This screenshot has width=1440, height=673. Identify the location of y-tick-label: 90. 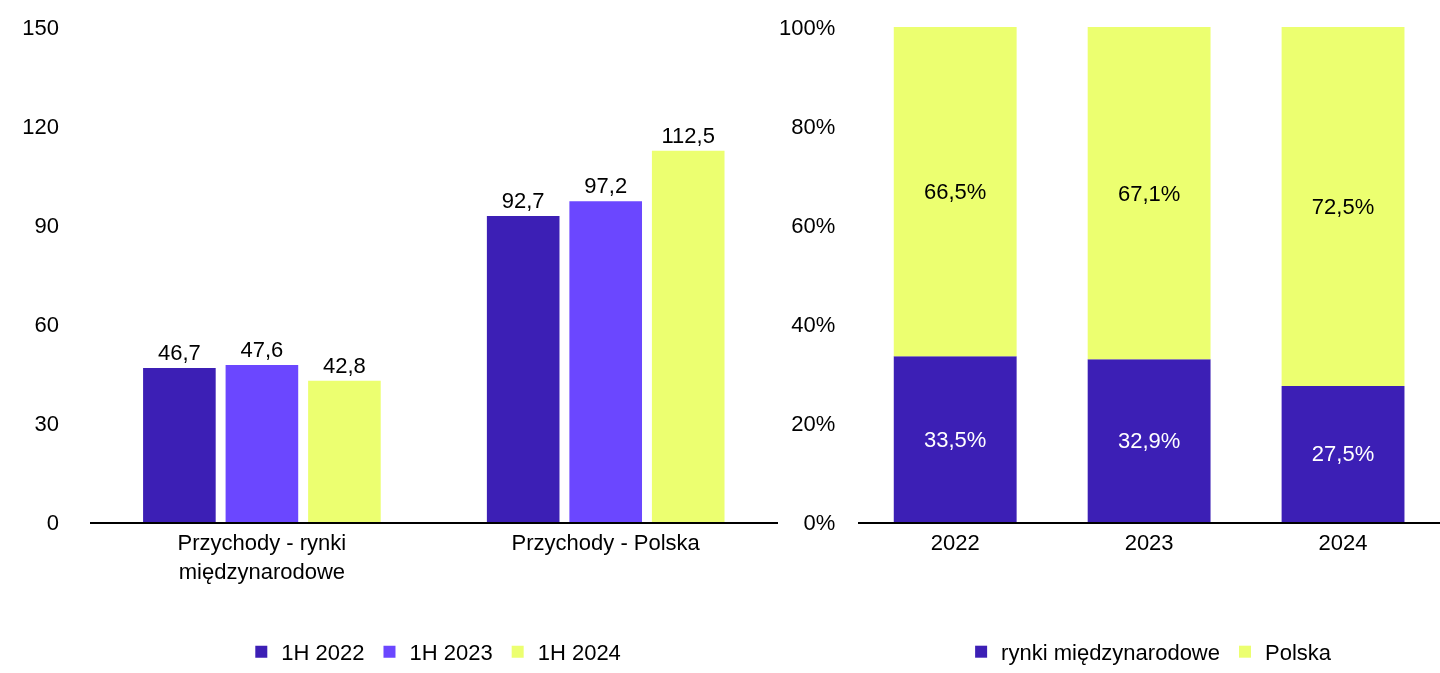
(46, 225).